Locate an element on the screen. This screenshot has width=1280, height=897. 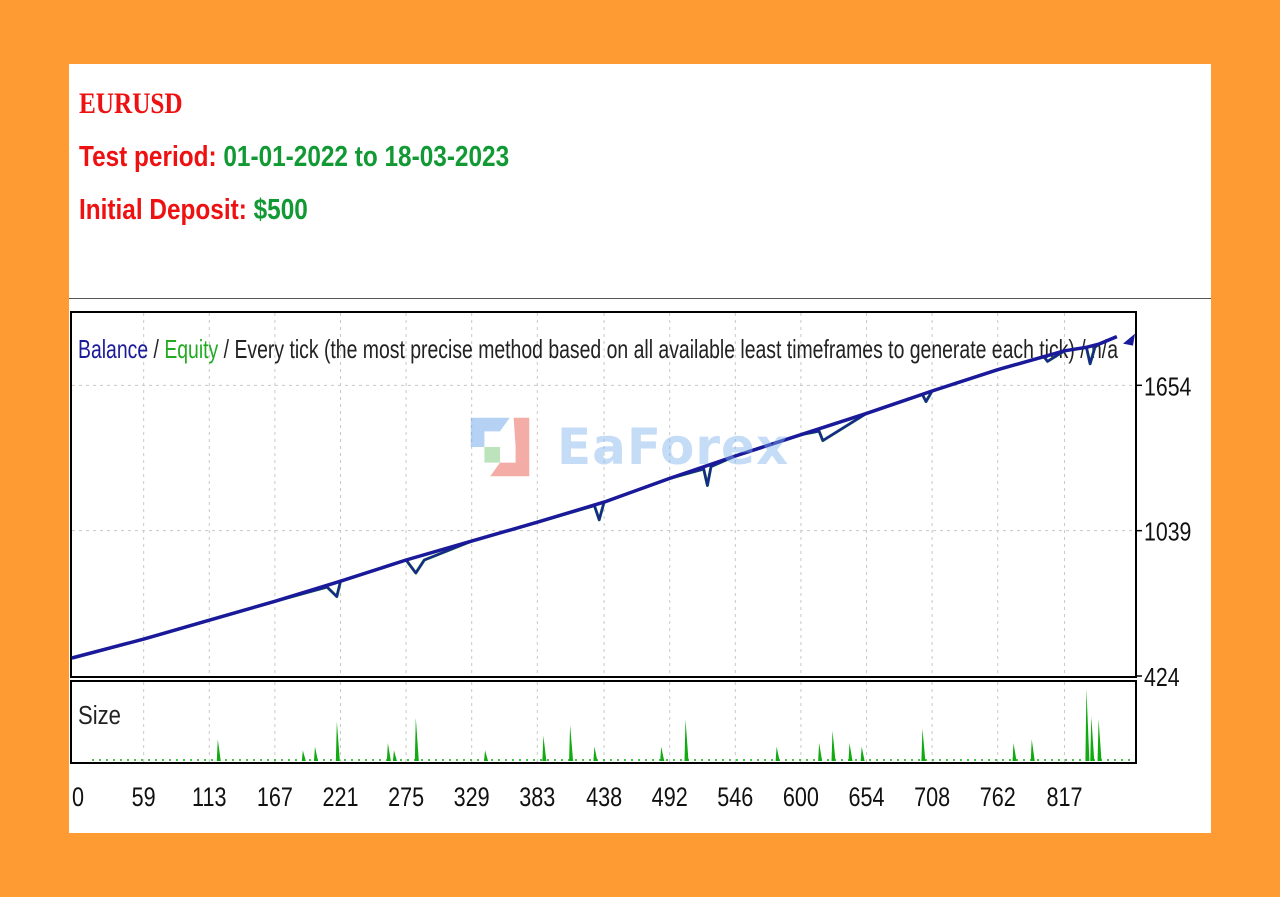
size-label: Size is located at coordinates (99, 715).